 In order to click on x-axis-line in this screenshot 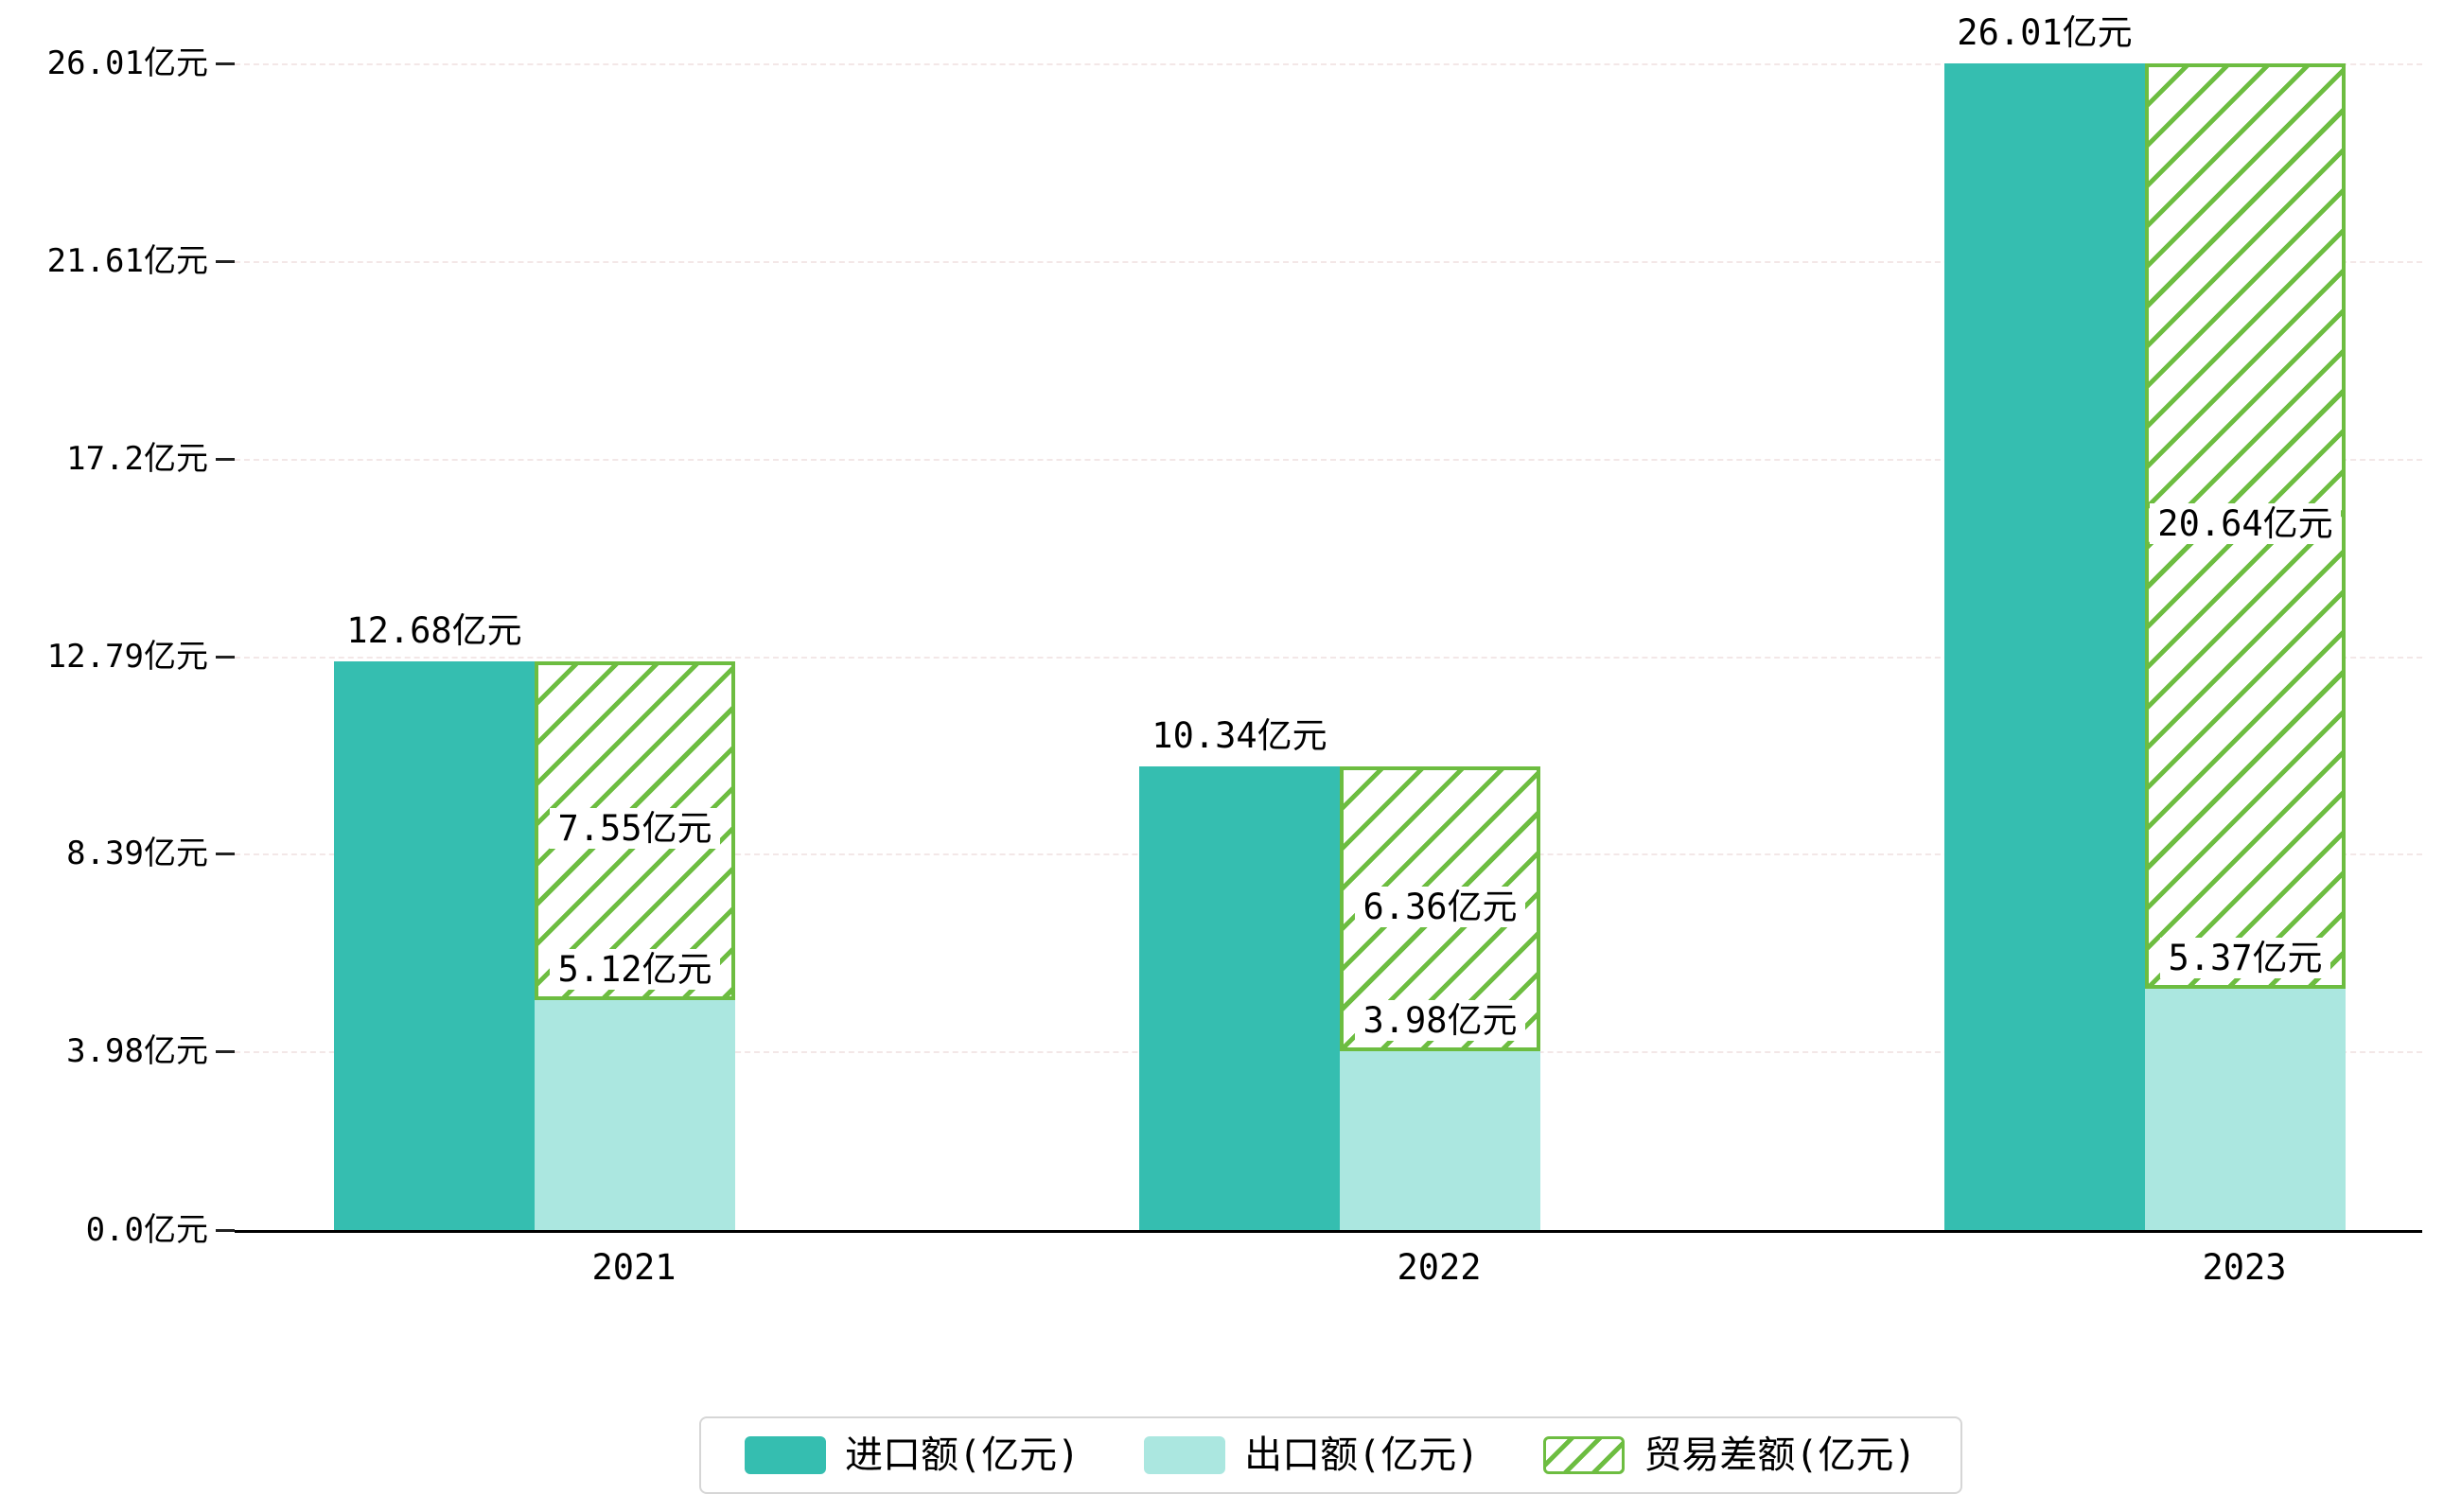, I will do `click(1328, 1231)`.